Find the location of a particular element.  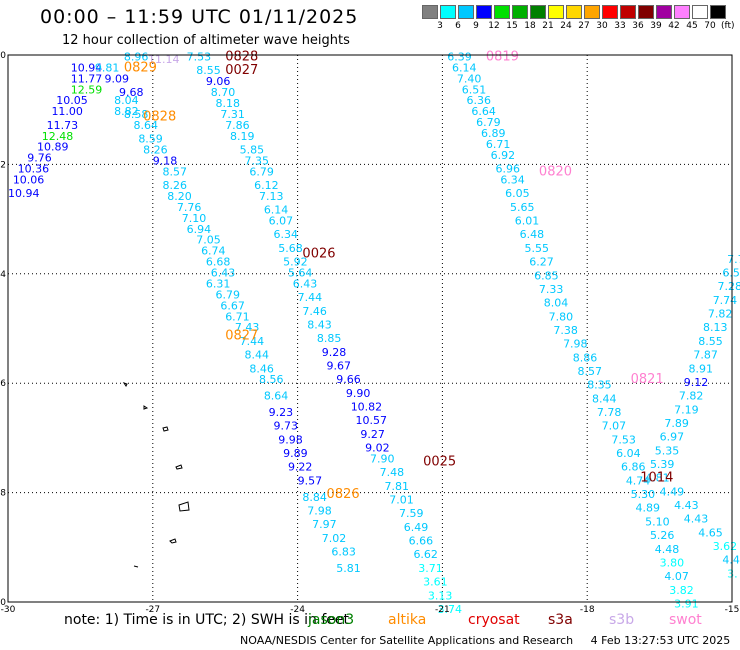

pass-id-label: 0827 is located at coordinates (241, 335).